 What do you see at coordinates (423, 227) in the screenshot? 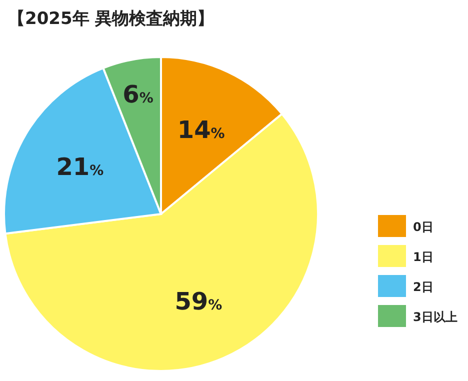
I see `legend-label: 0日` at bounding box center [423, 227].